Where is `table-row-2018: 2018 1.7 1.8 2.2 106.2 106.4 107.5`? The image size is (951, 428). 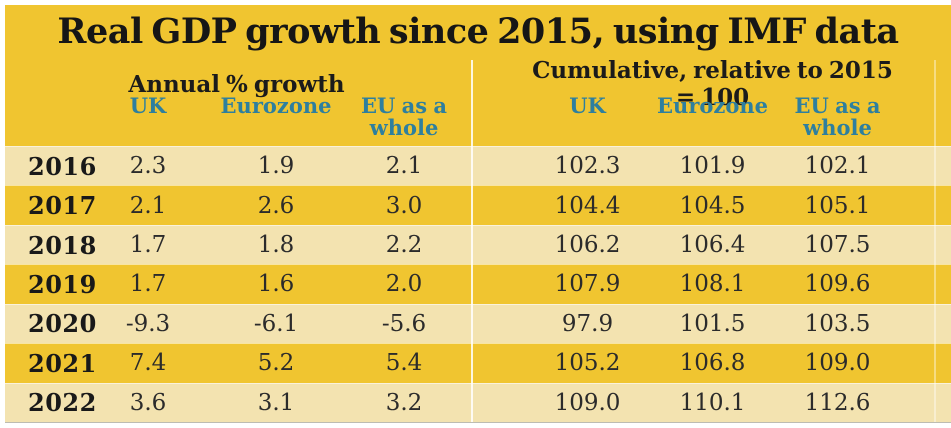
table-row-2018: 2018 1.7 1.8 2.2 106.2 106.4 107.5 is located at coordinates (478, 244).